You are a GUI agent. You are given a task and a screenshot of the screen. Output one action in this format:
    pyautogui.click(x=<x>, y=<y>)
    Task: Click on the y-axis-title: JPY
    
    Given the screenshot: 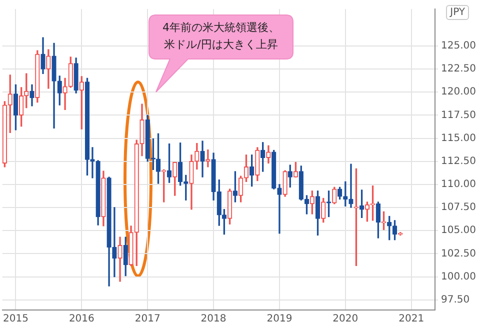 What is the action you would take?
    pyautogui.click(x=457, y=12)
    